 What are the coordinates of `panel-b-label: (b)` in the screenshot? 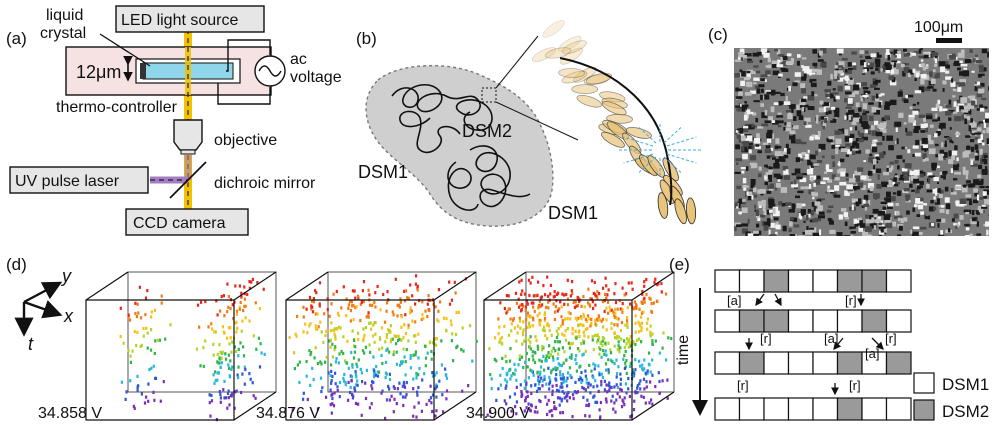 It's located at (366, 38).